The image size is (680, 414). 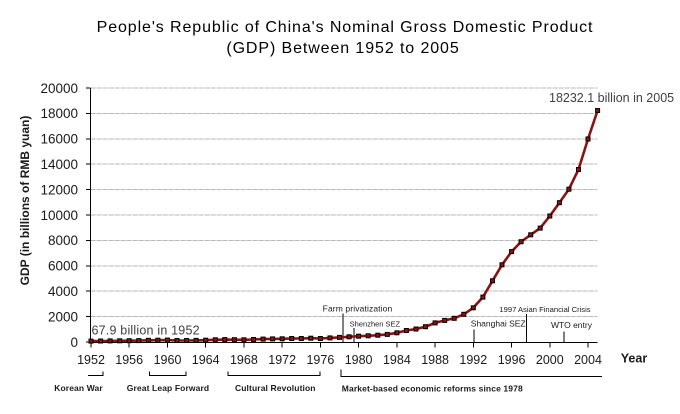 I want to click on svg-text: 1956, so click(x=129, y=360).